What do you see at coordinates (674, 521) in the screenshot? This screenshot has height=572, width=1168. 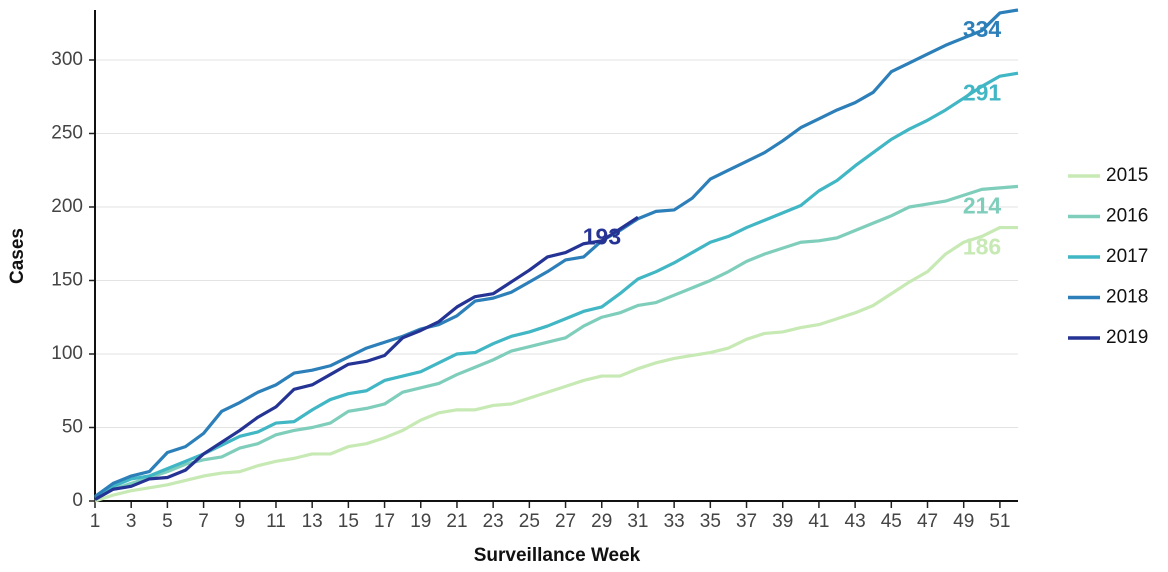 I see `x-tick-label: 33` at bounding box center [674, 521].